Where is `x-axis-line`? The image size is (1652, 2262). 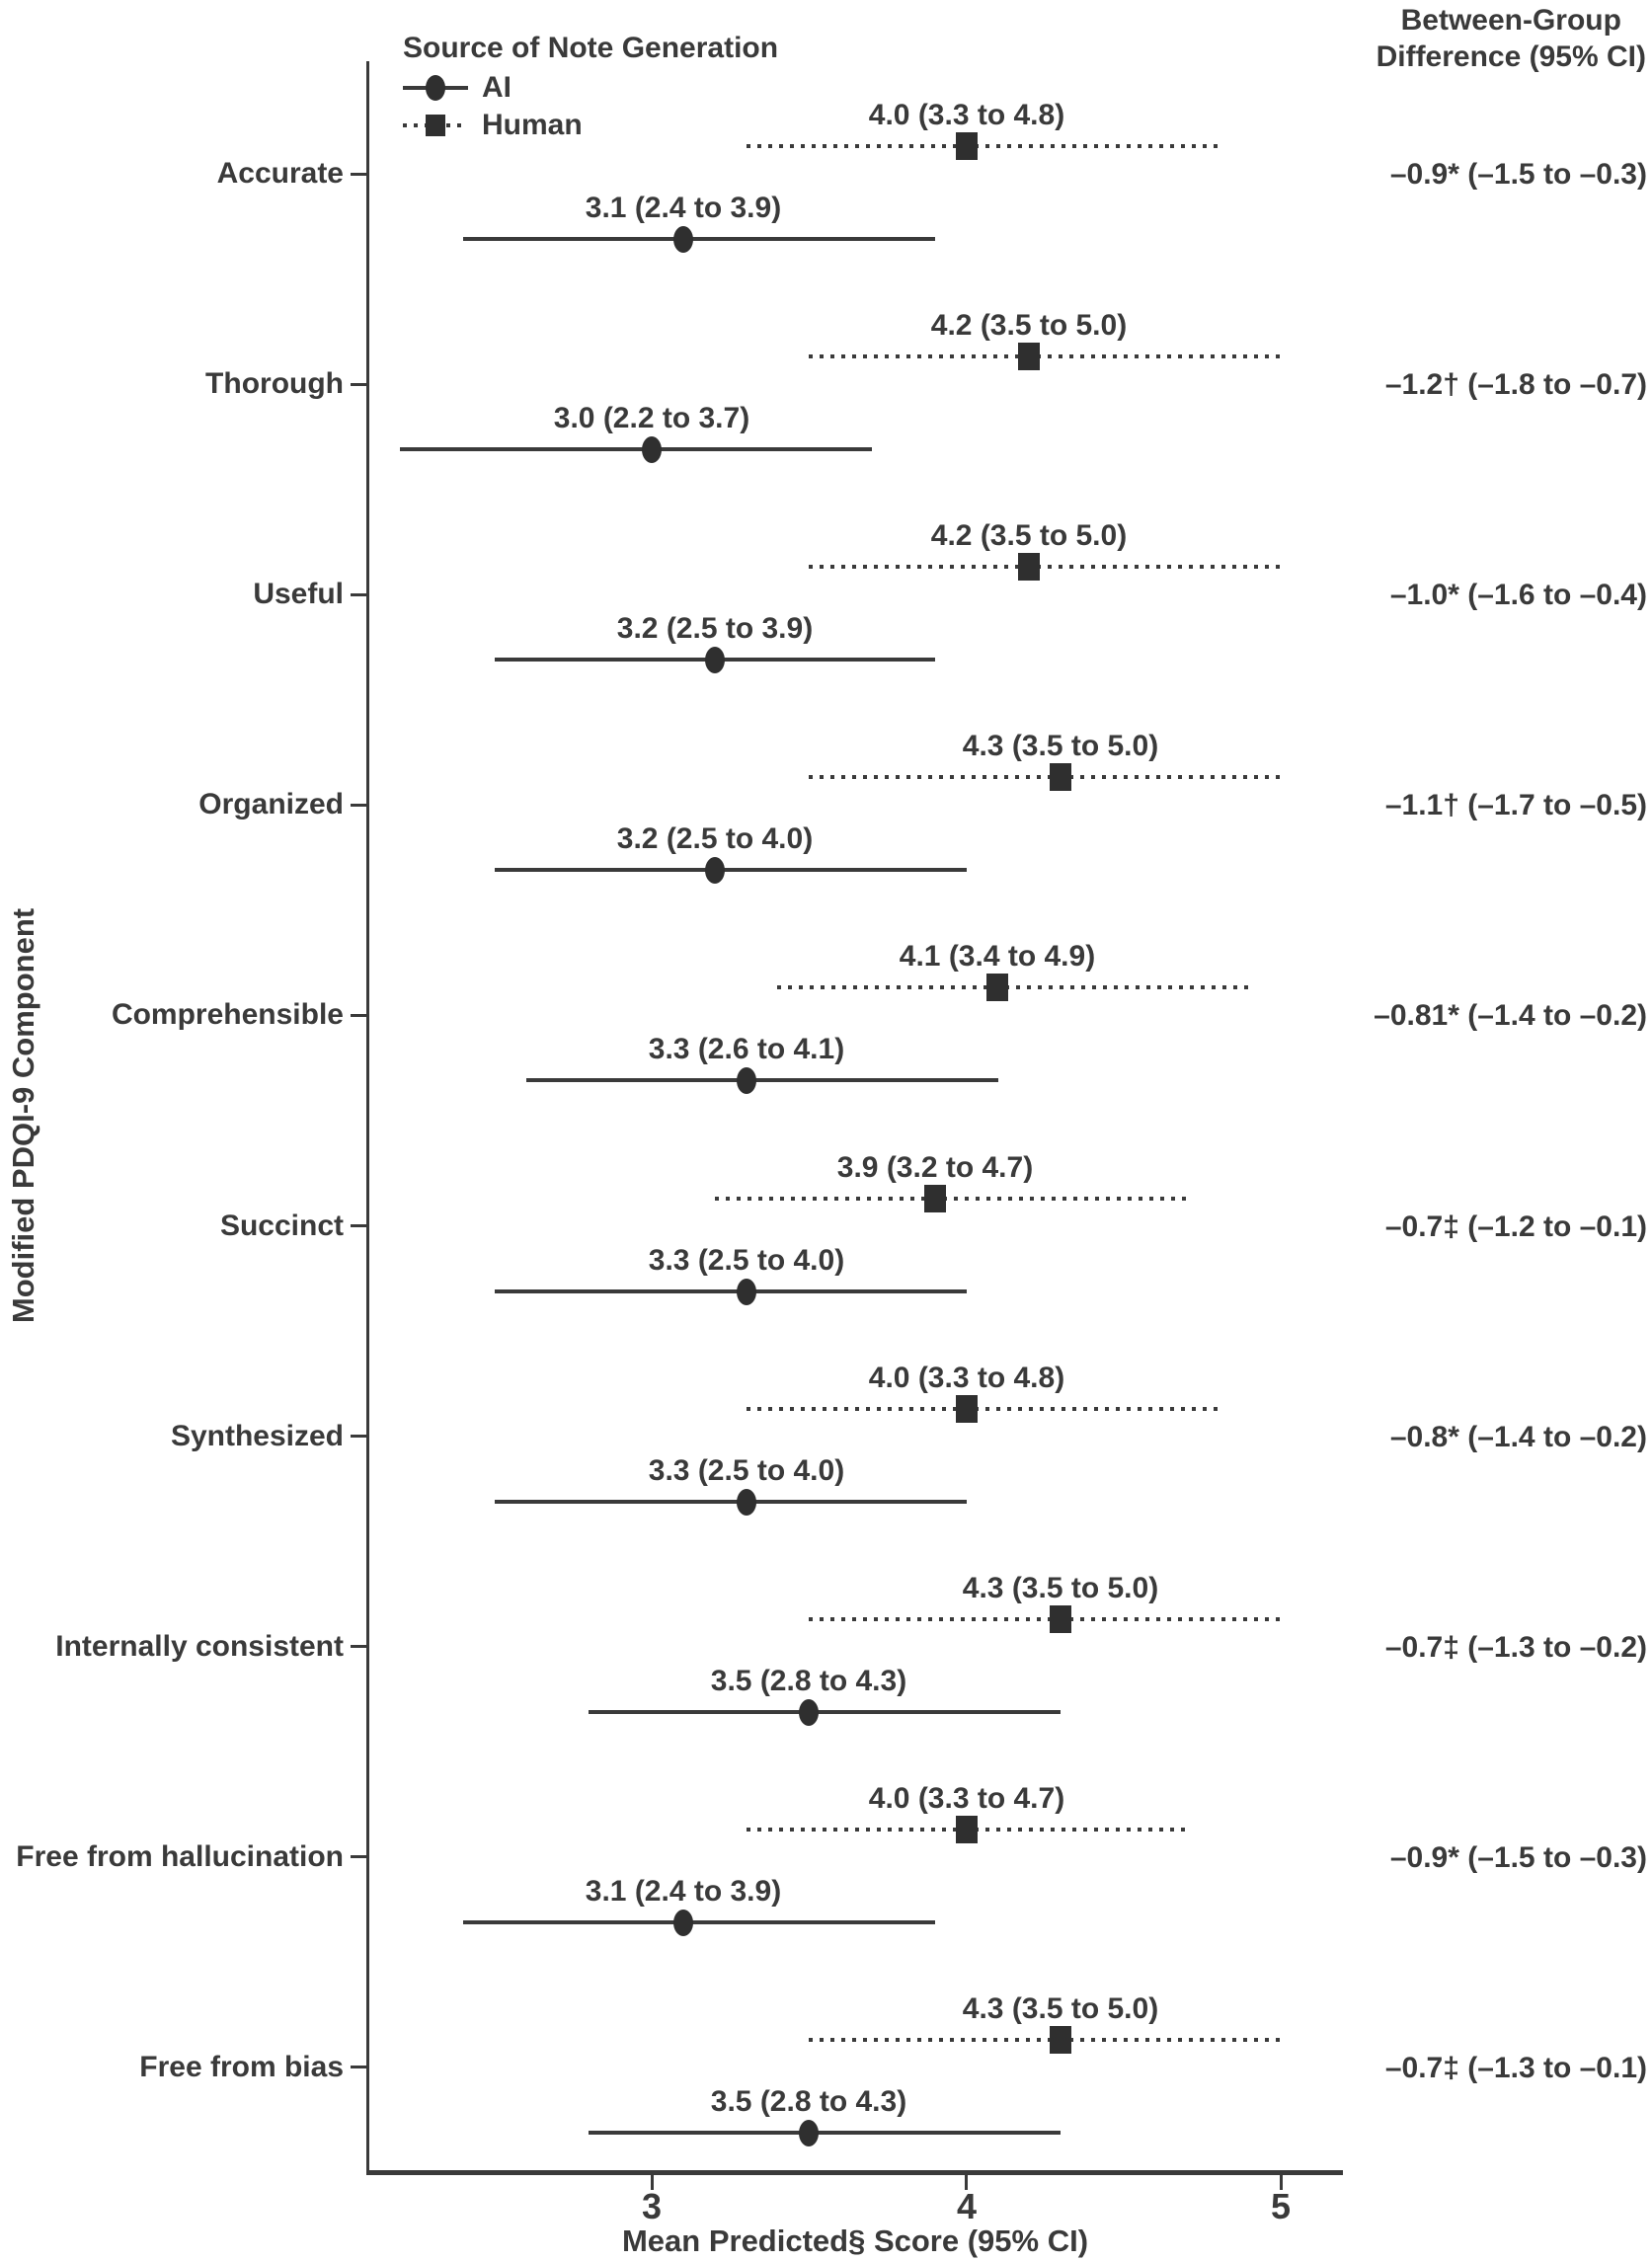
x-axis-line is located at coordinates (854, 2172).